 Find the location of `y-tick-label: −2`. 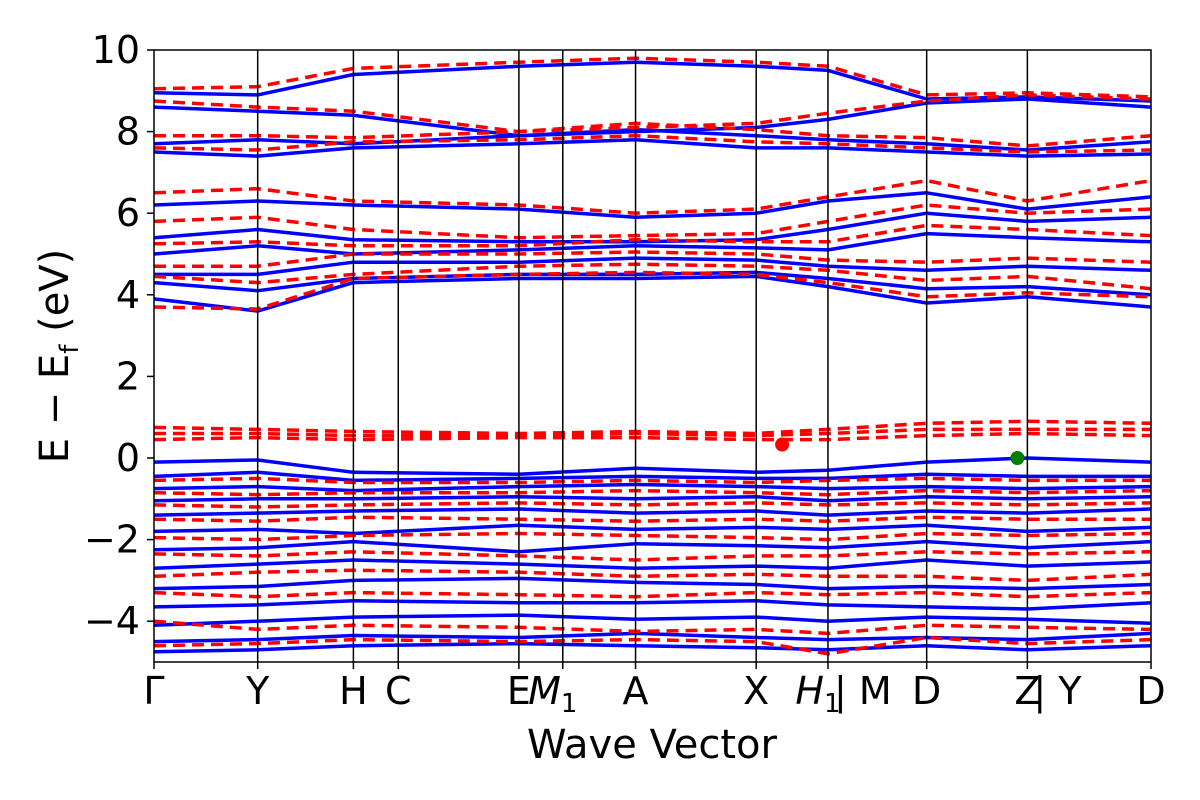

y-tick-label: −2 is located at coordinates (112, 540).